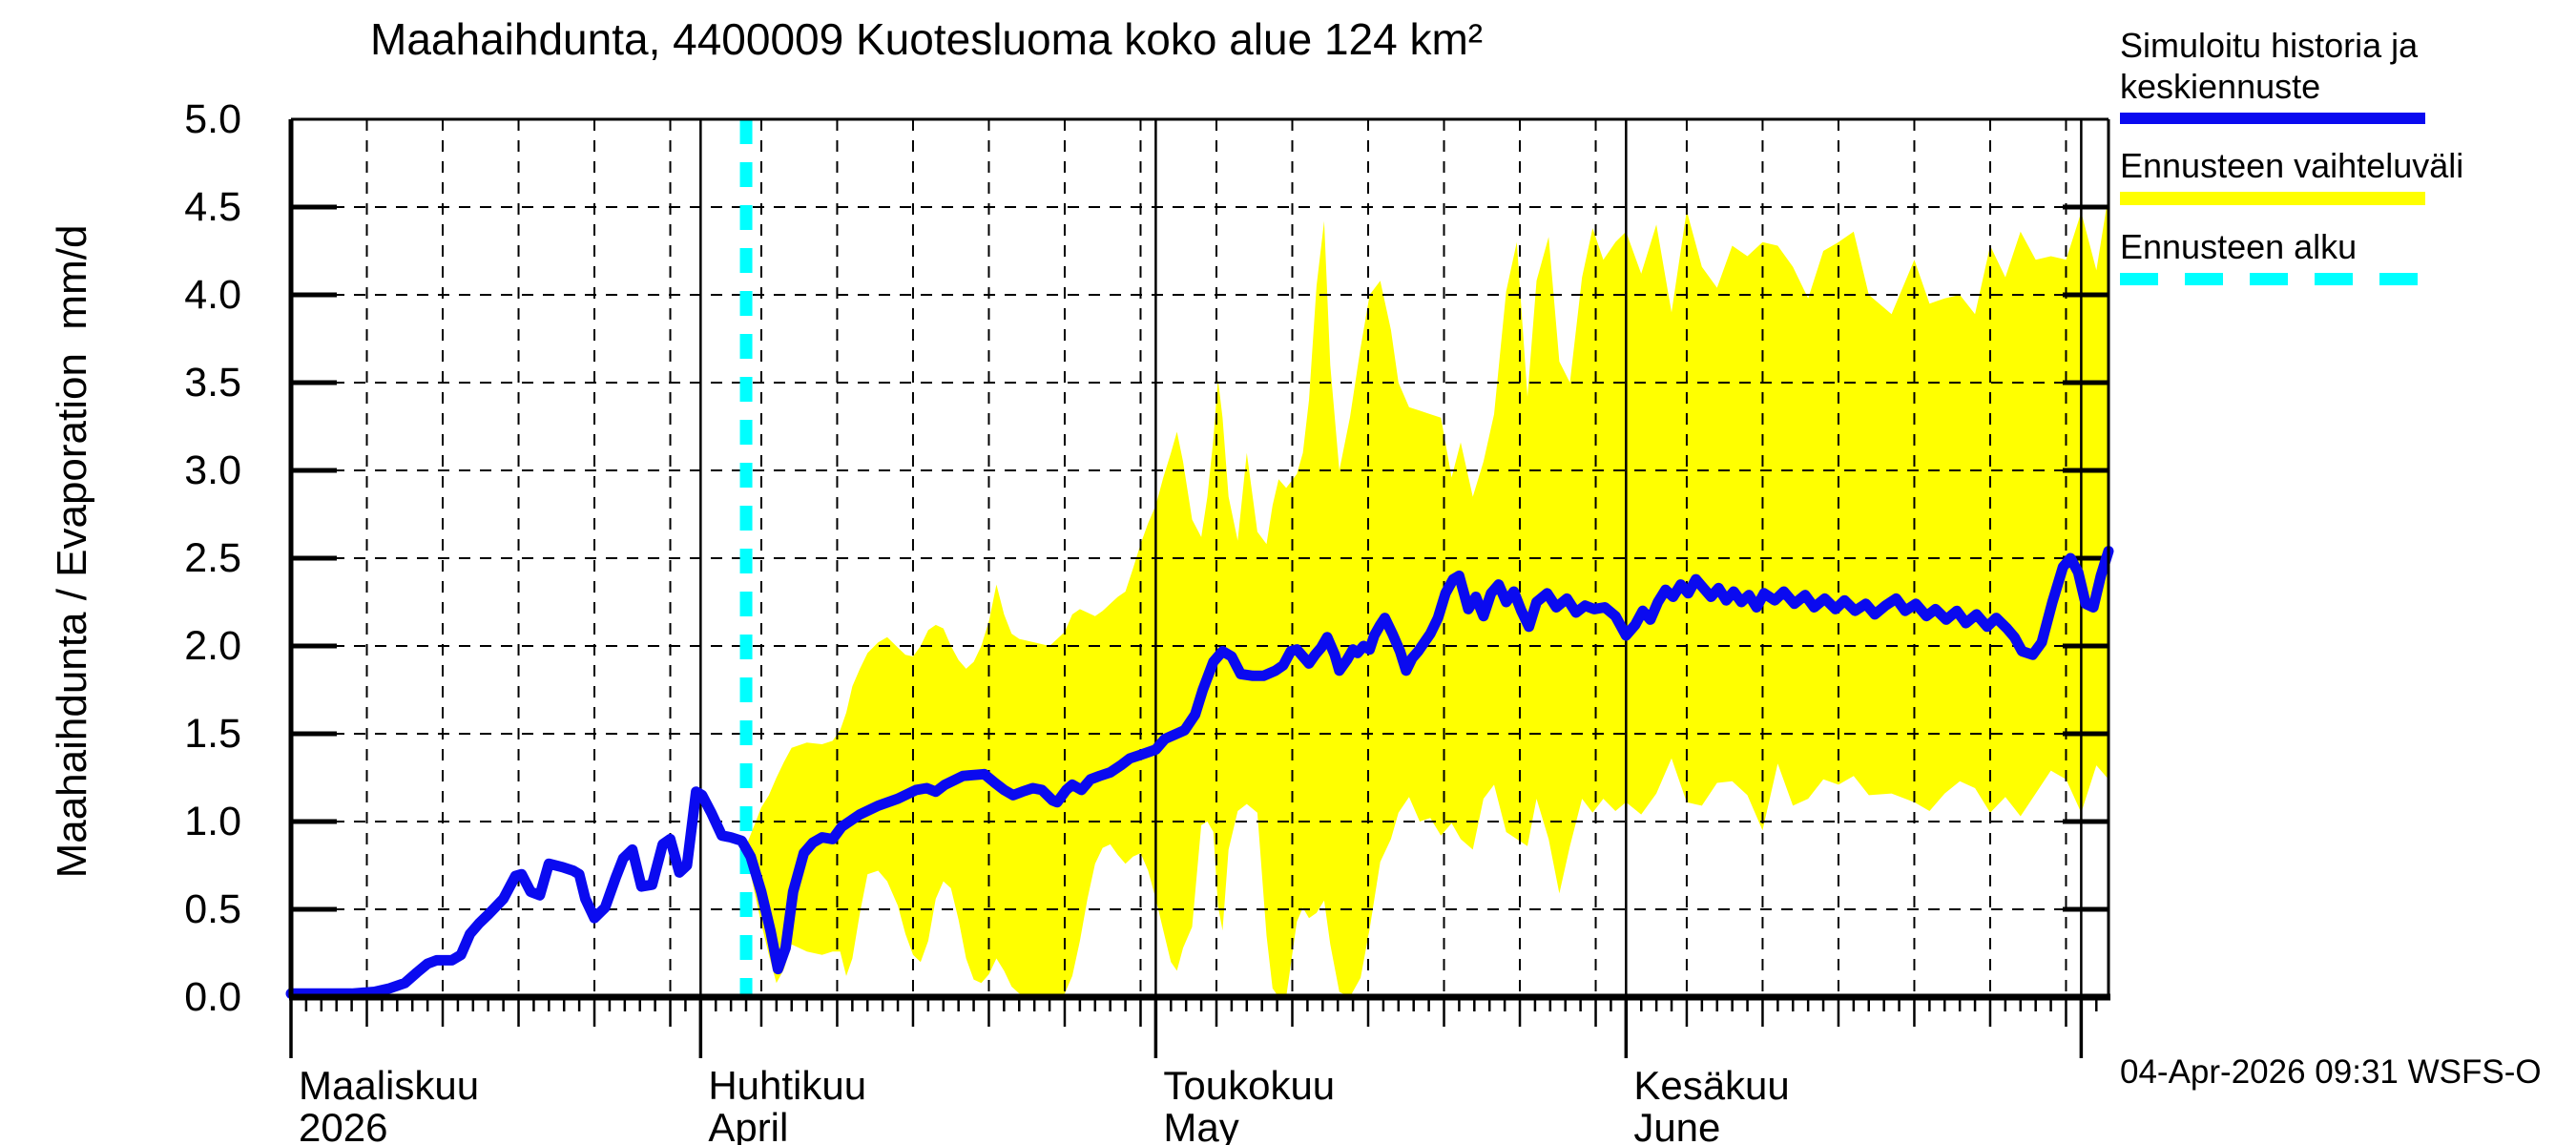  I want to click on y-tick-label: 2.5, so click(212, 558).